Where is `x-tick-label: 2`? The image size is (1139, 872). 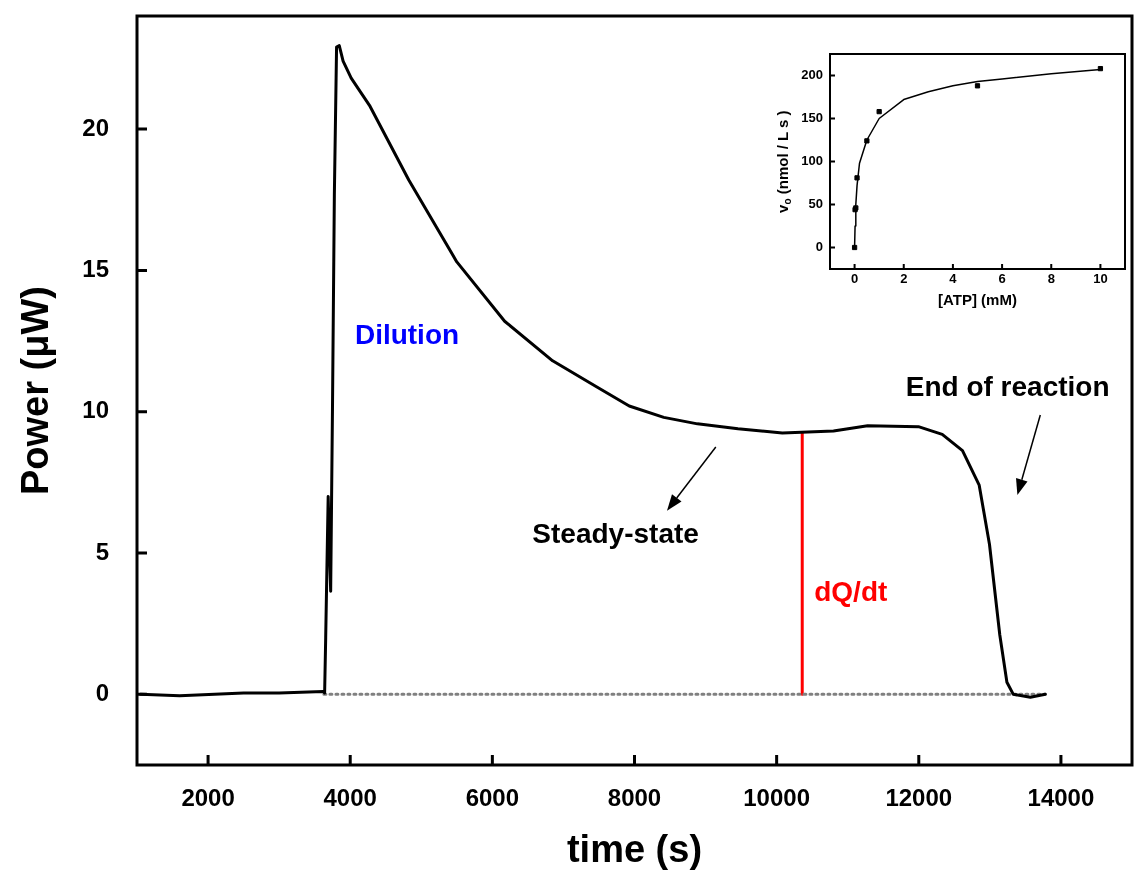 x-tick-label: 2 is located at coordinates (904, 279).